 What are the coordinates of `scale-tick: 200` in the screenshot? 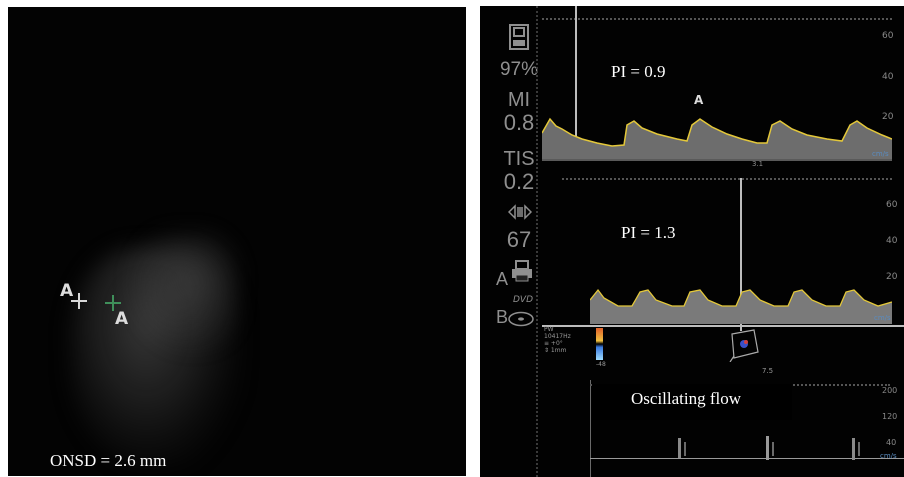 It's located at (890, 390).